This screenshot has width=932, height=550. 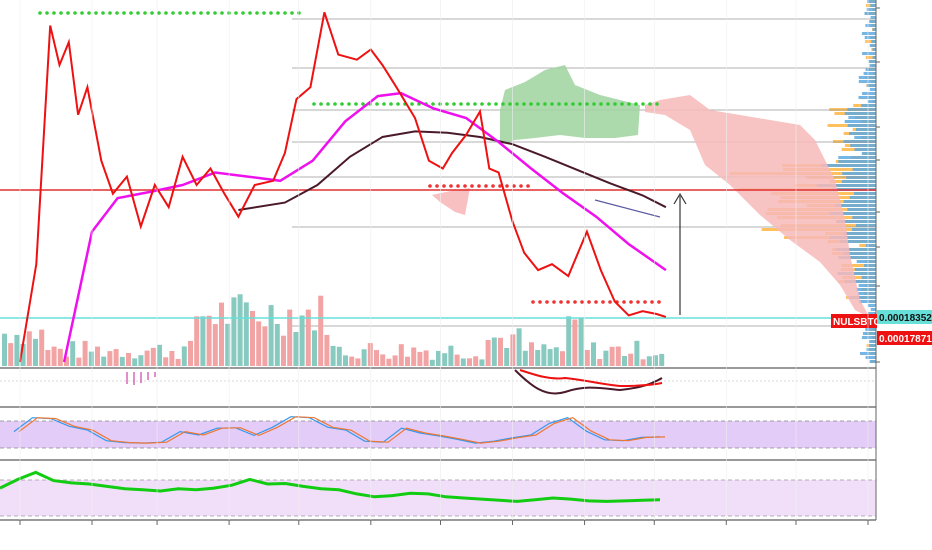 What do you see at coordinates (627, 208) in the screenshot?
I see `trend-line` at bounding box center [627, 208].